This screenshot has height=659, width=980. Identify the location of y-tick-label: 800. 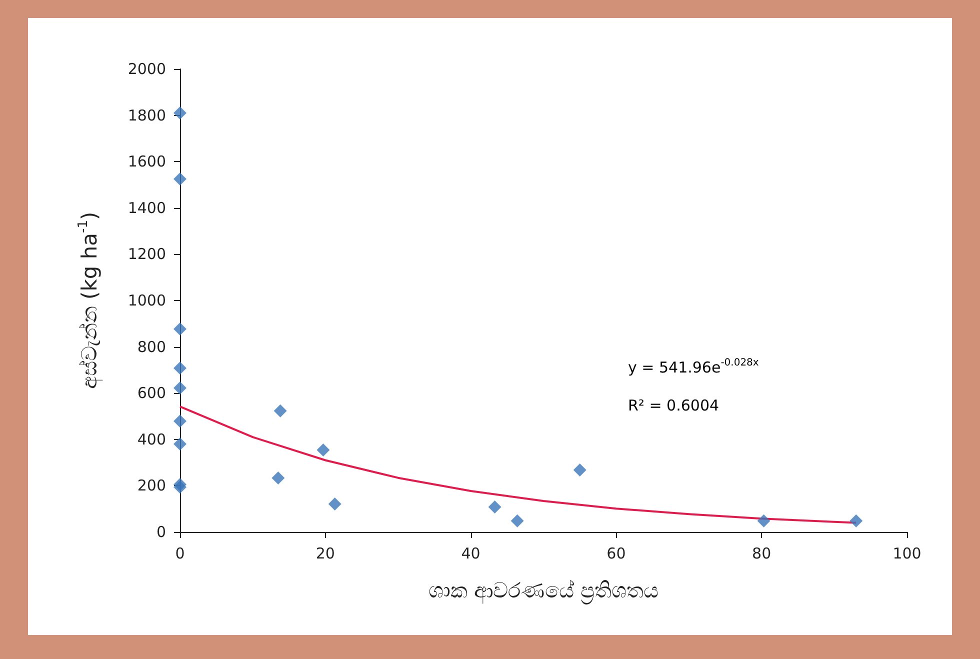
(151, 347).